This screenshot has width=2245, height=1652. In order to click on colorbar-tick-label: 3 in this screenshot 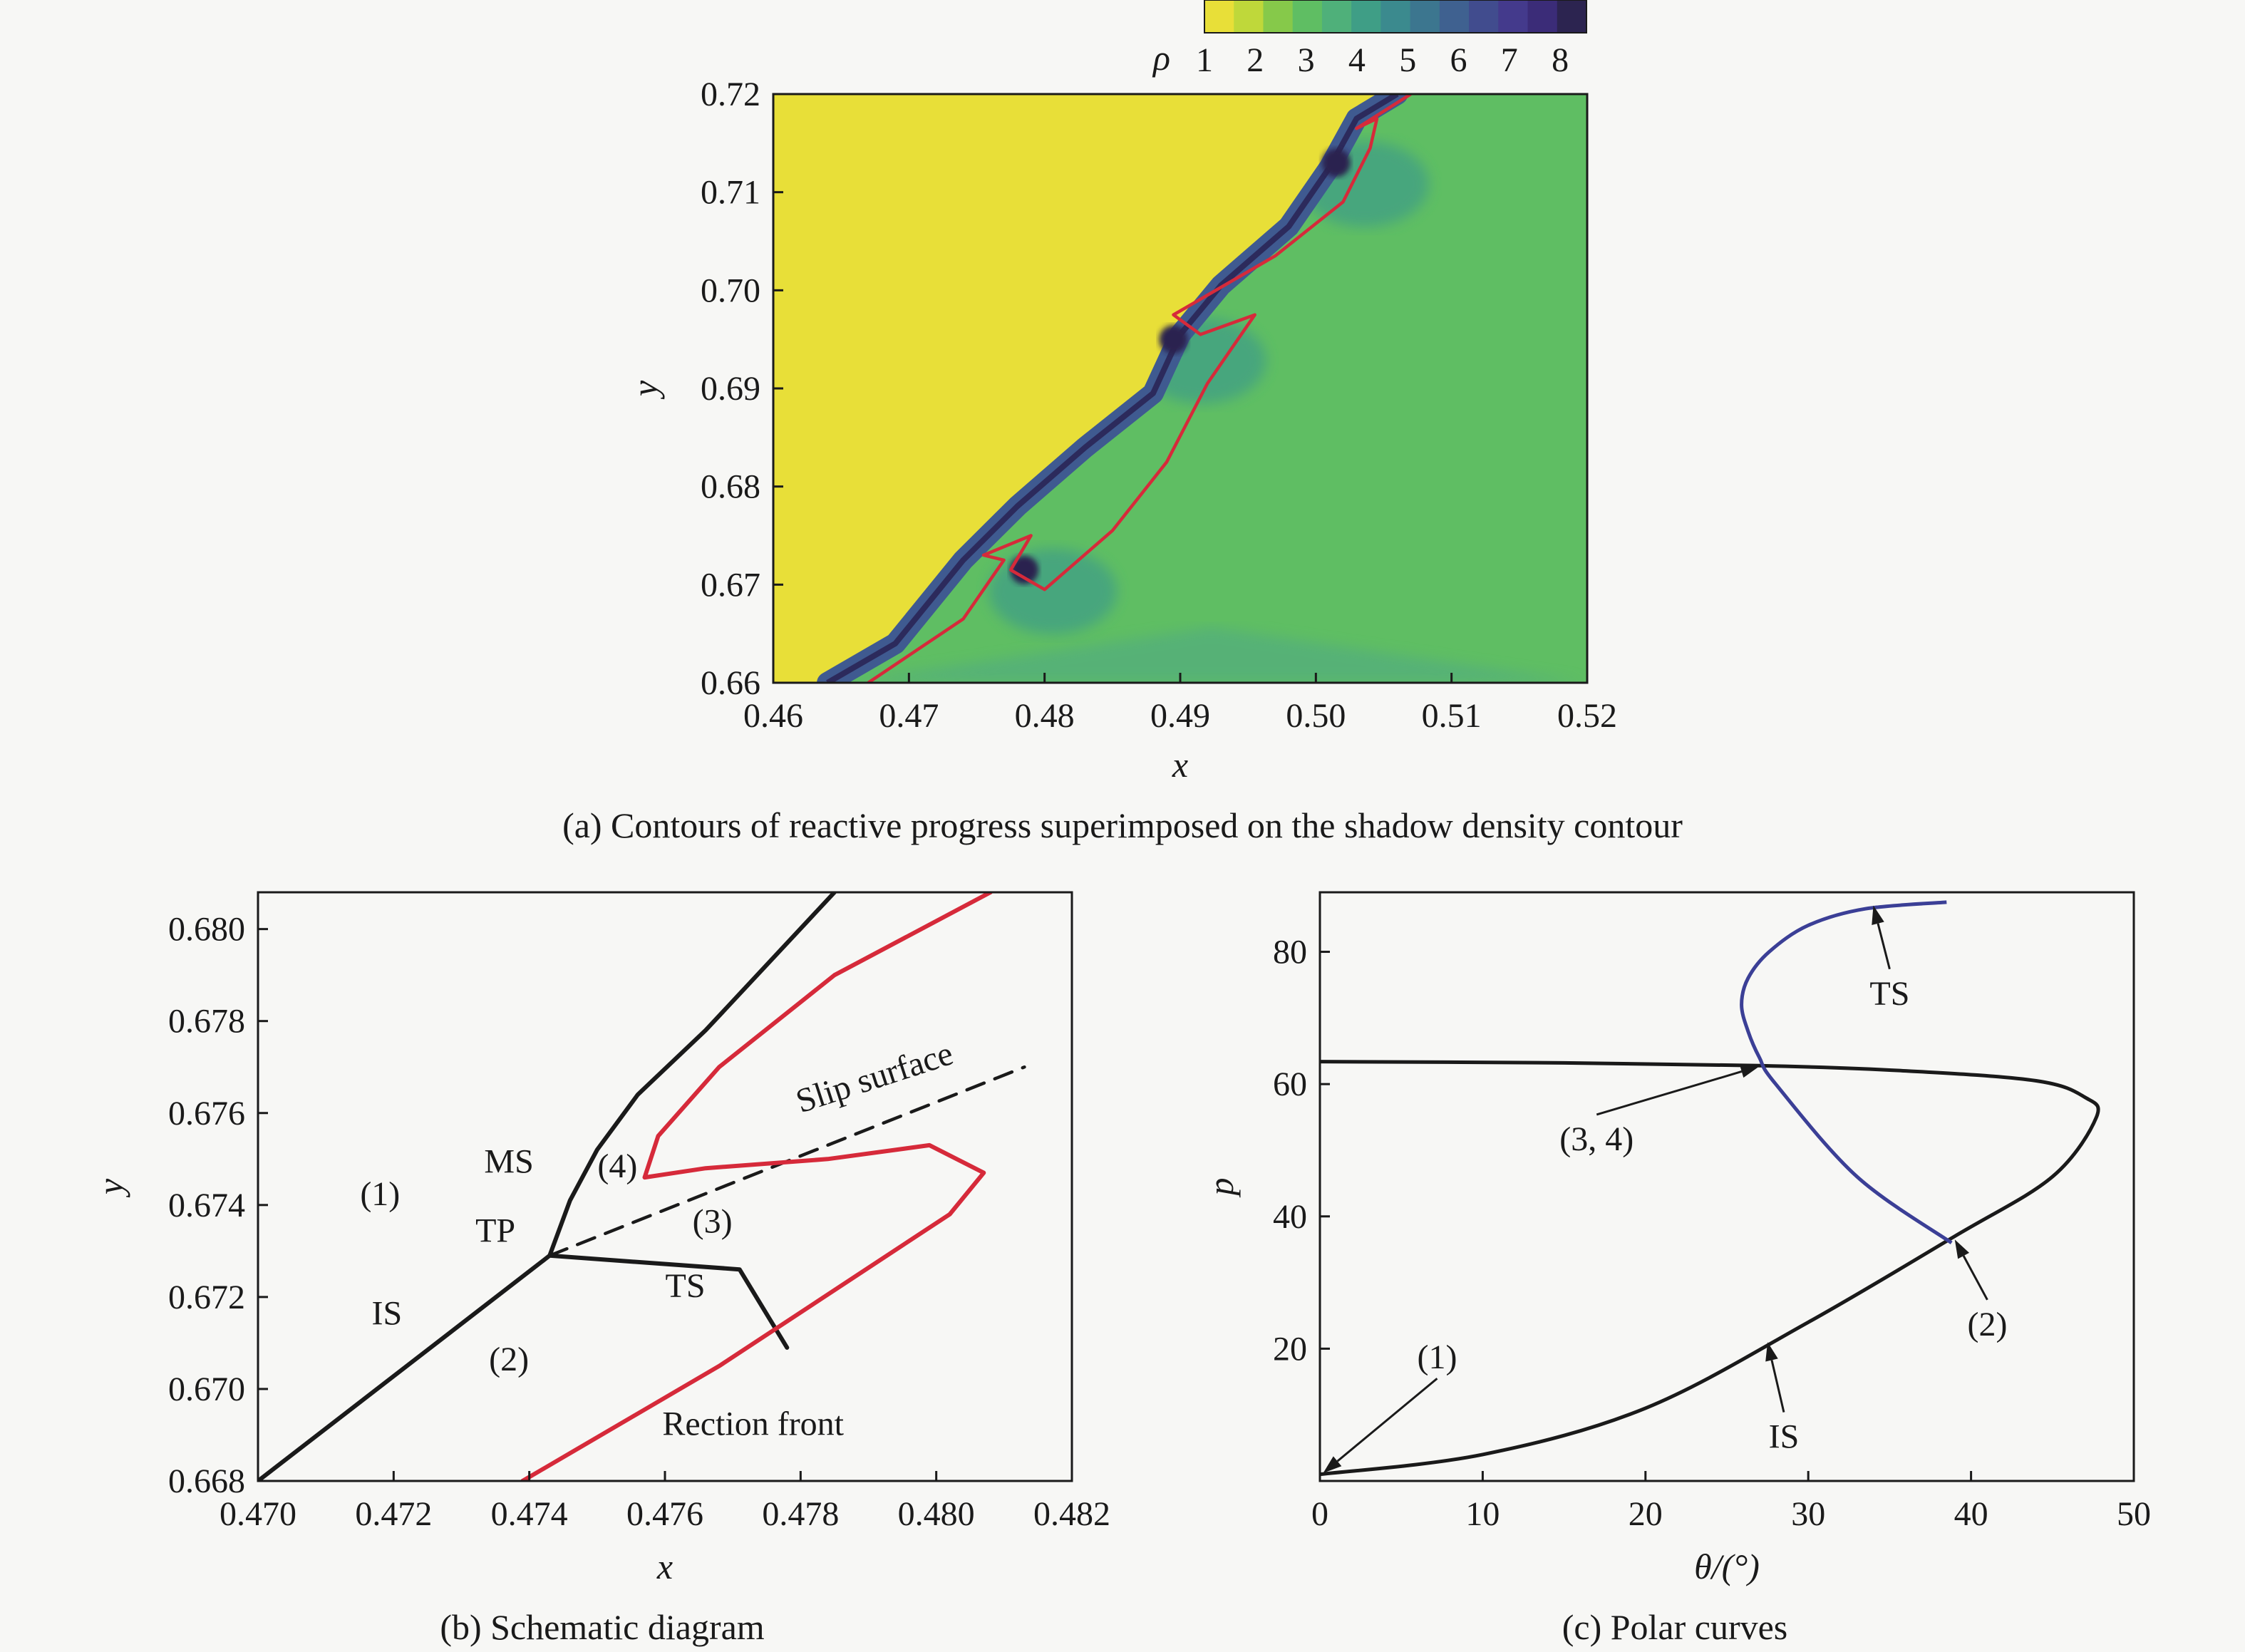, I will do `click(1306, 60)`.